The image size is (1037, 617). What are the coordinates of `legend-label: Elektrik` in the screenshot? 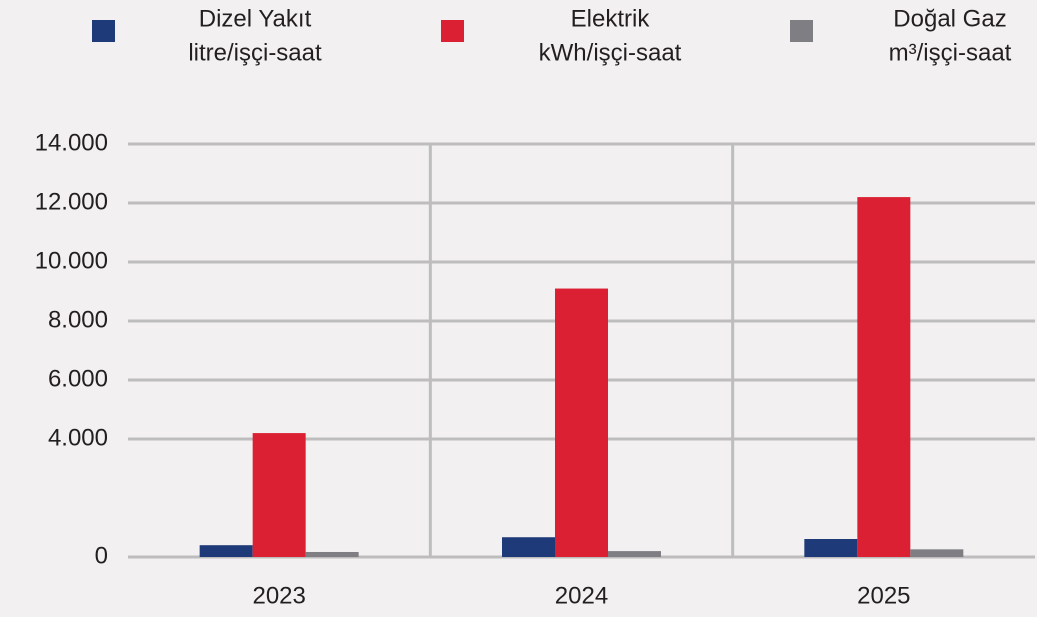 It's located at (611, 18).